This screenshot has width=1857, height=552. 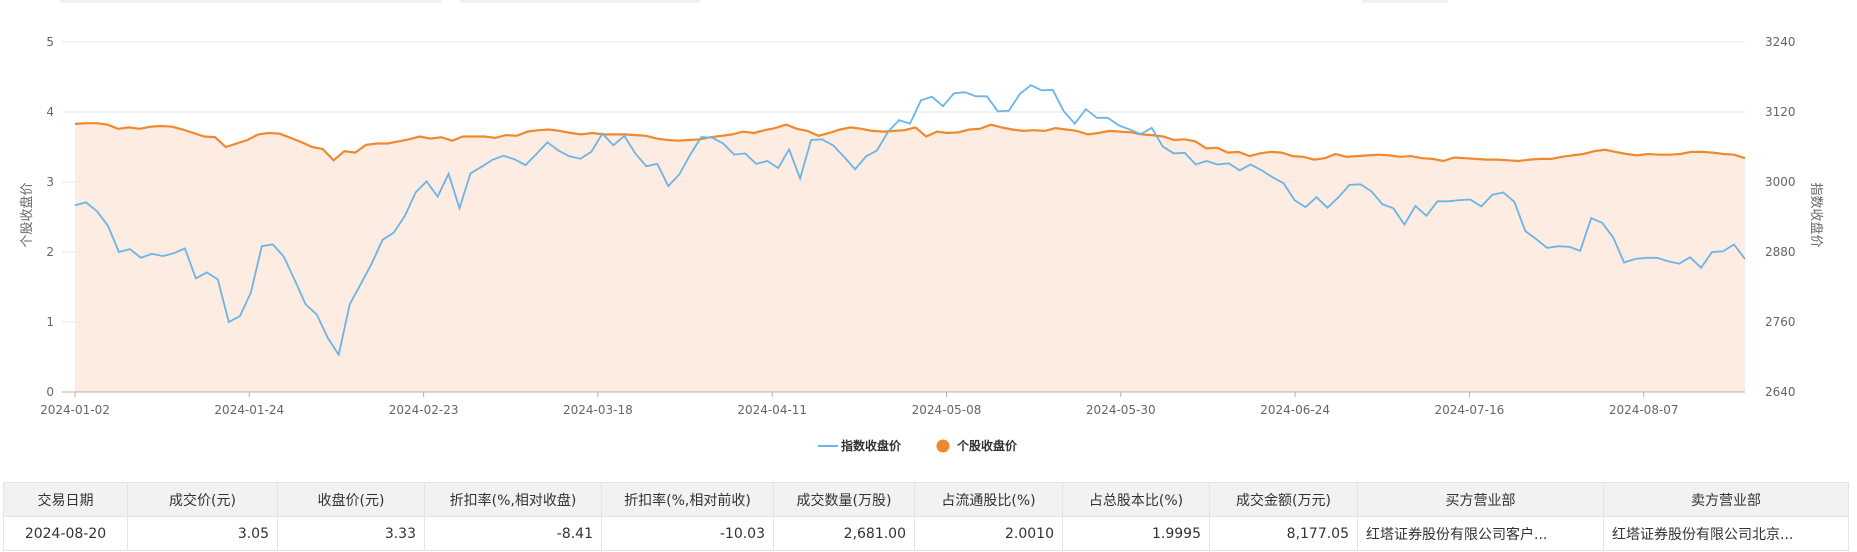 I want to click on cell-close-price: 3.33, so click(x=351, y=533).